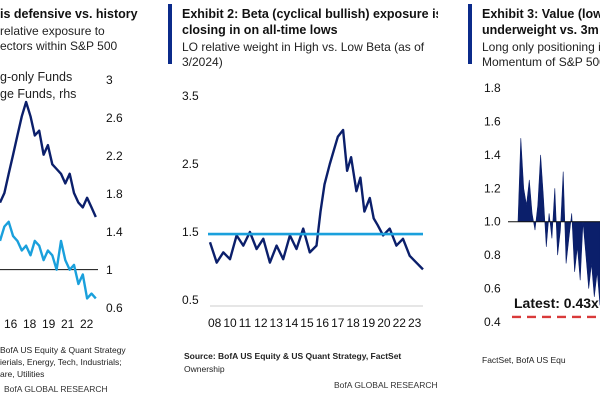 This screenshot has height=400, width=600. Describe the element at coordinates (109, 80) in the screenshot. I see `y-tick-label-right: 3` at that location.